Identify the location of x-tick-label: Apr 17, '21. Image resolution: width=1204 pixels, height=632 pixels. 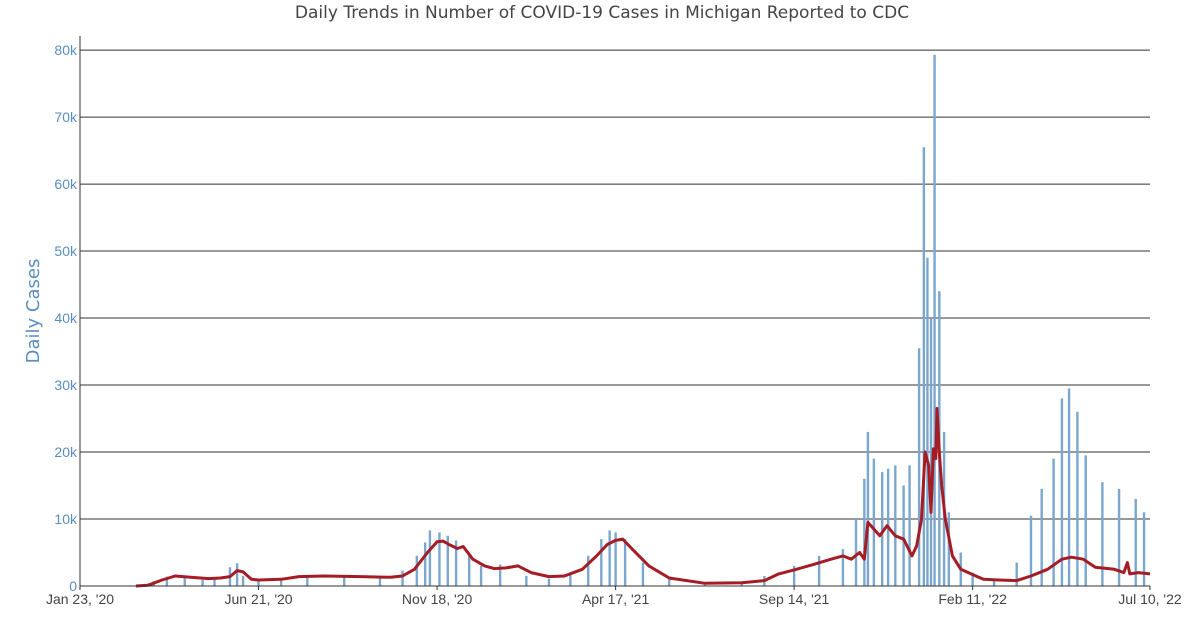
(615, 599).